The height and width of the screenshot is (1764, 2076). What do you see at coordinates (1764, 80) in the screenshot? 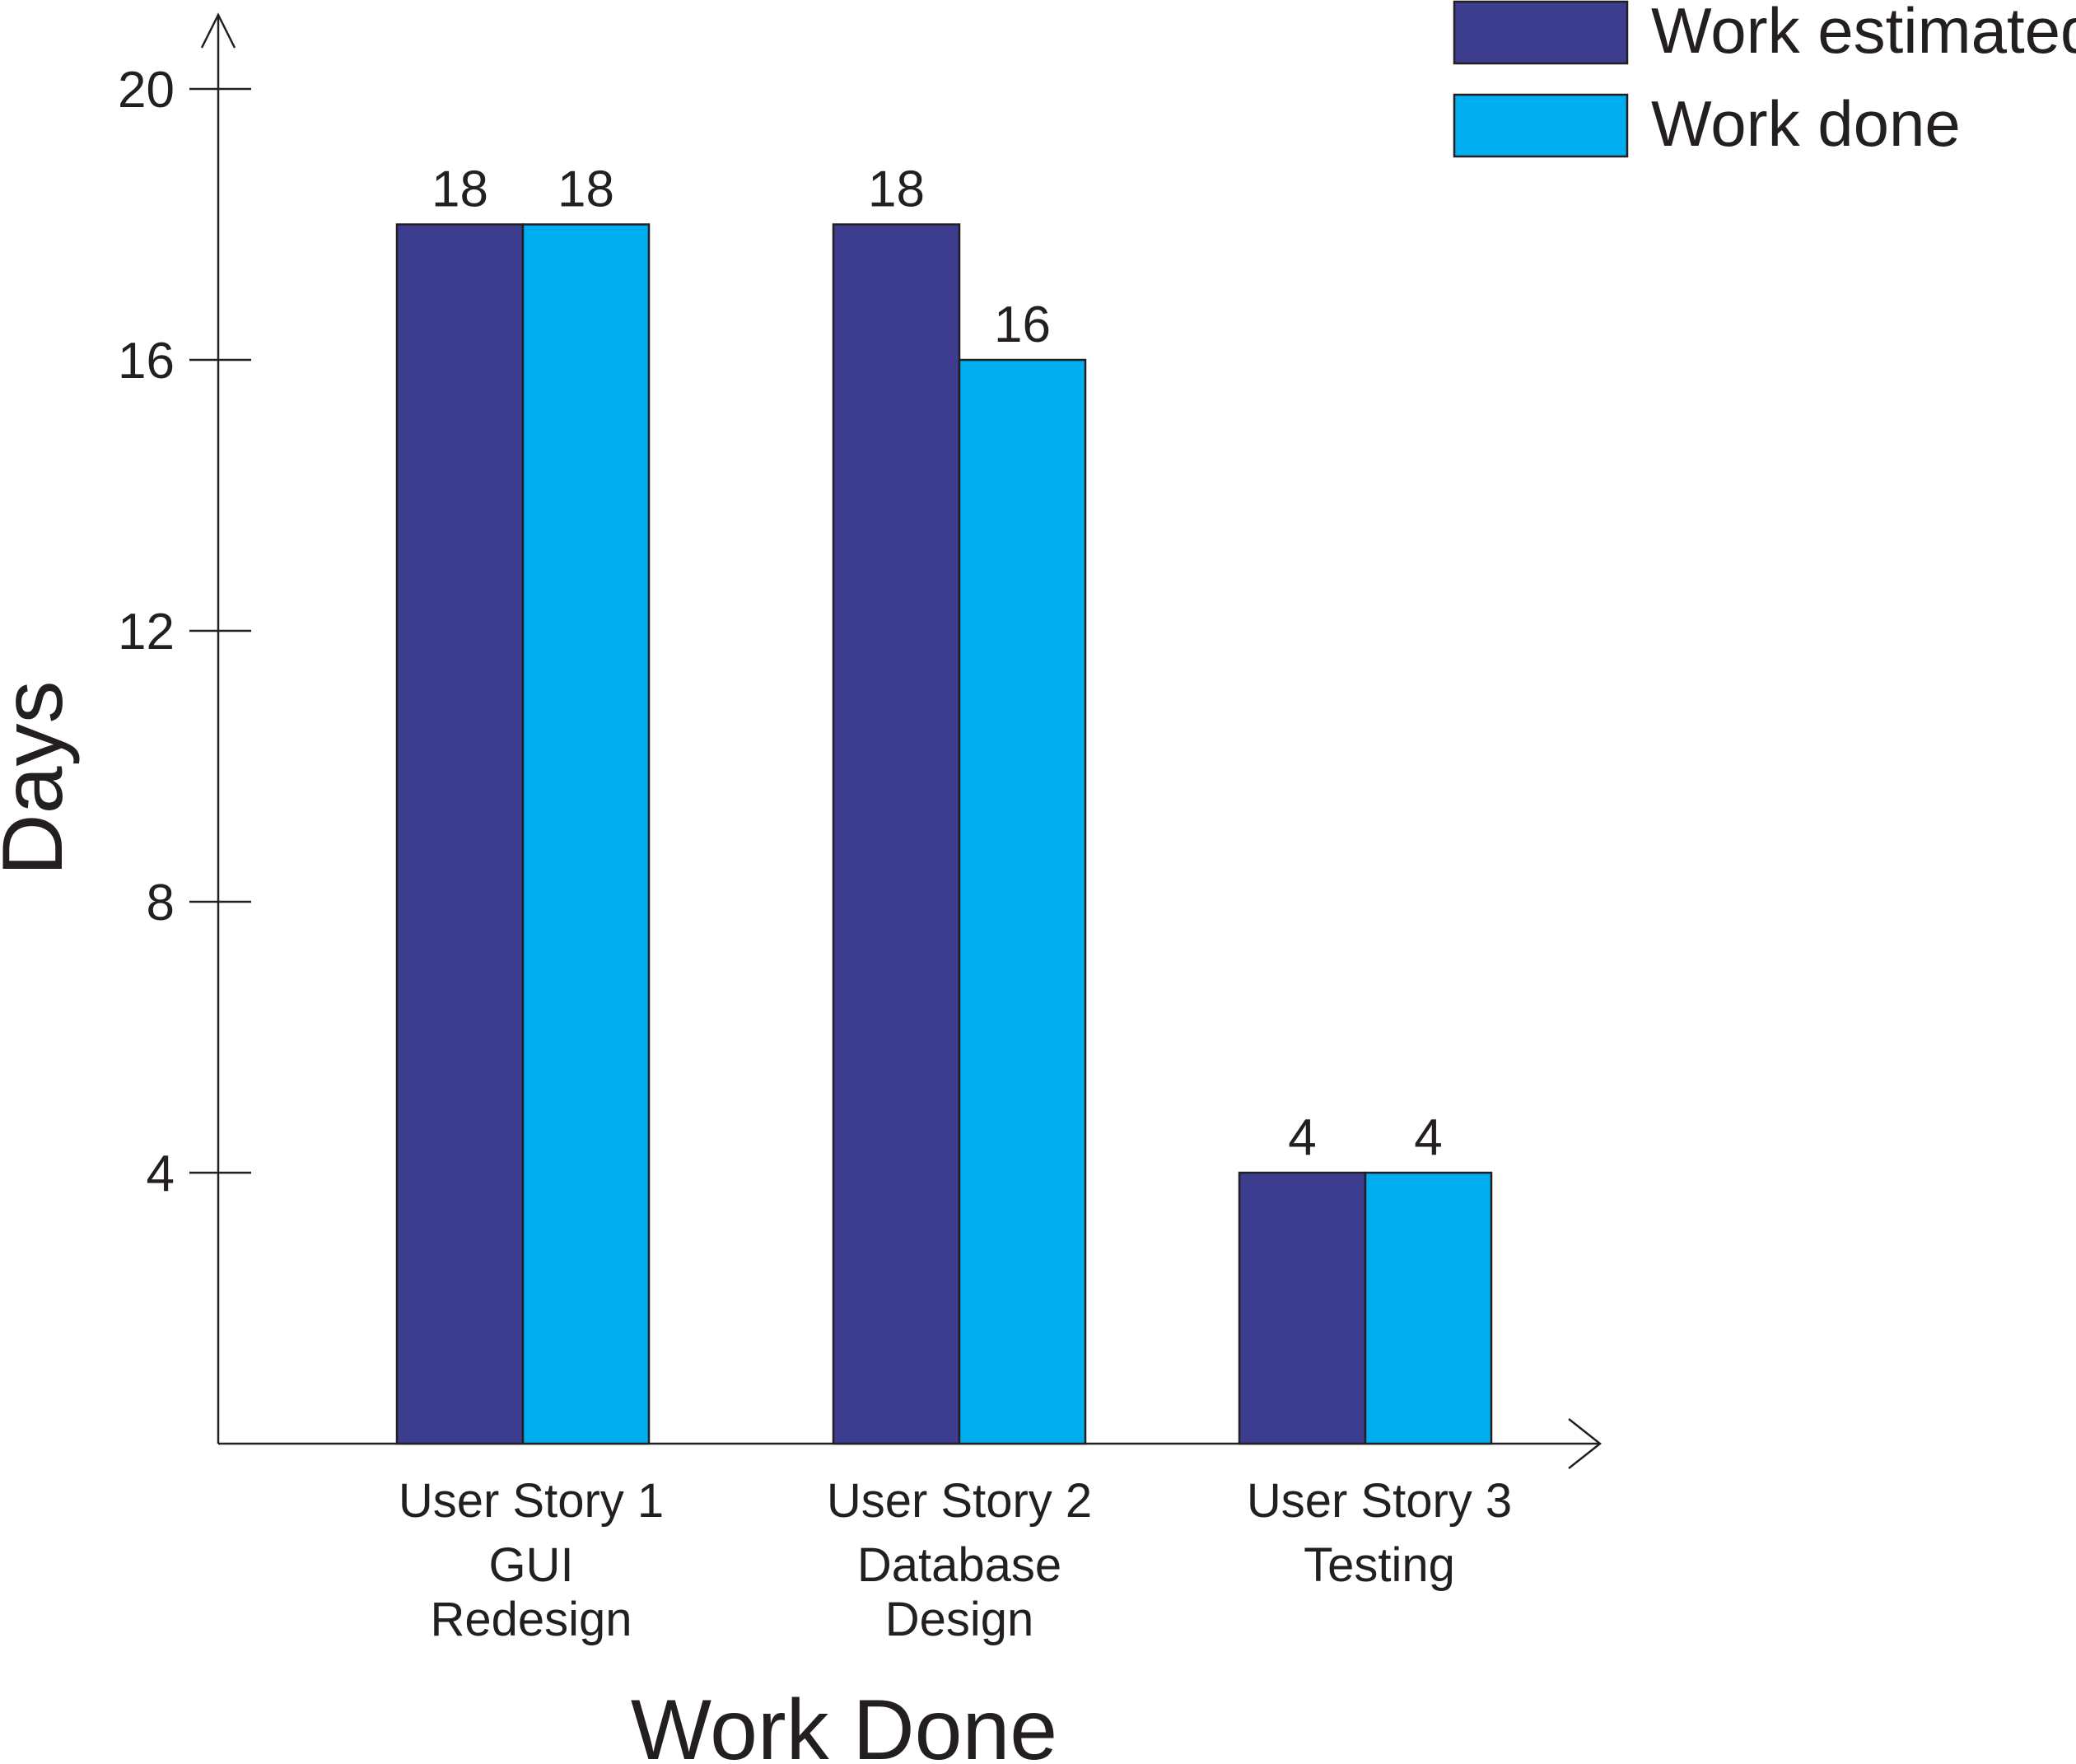
I see `legend: Work estimated Work done` at bounding box center [1764, 80].